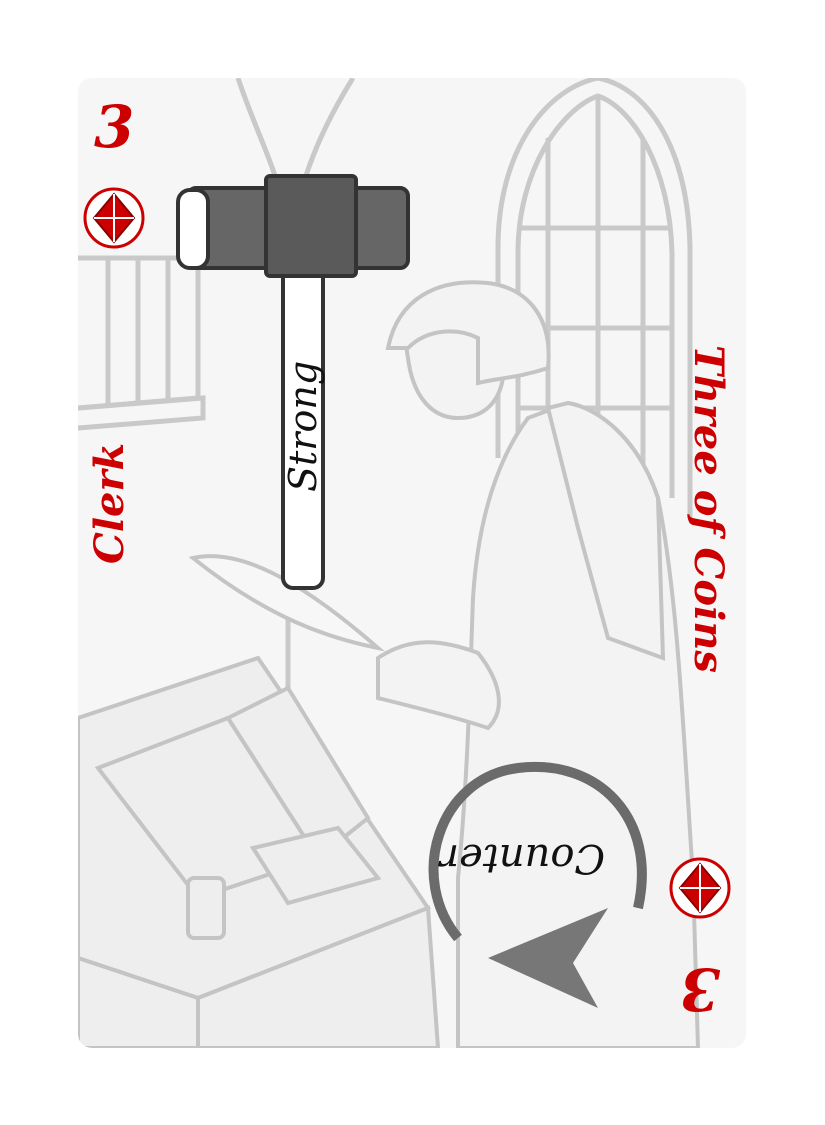  I want to click on card-name: Clerk, so click(109, 503).